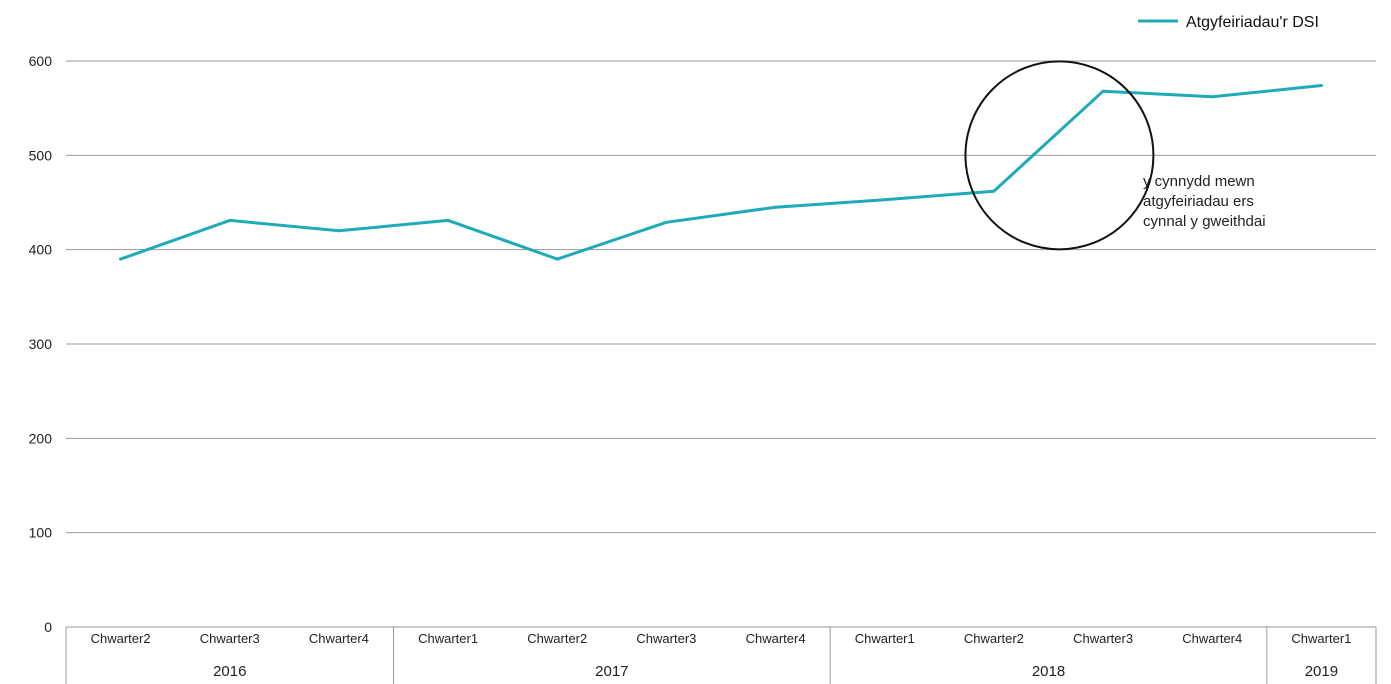 Image resolution: width=1391 pixels, height=684 pixels. I want to click on y-tick-label: 400, so click(41, 250).